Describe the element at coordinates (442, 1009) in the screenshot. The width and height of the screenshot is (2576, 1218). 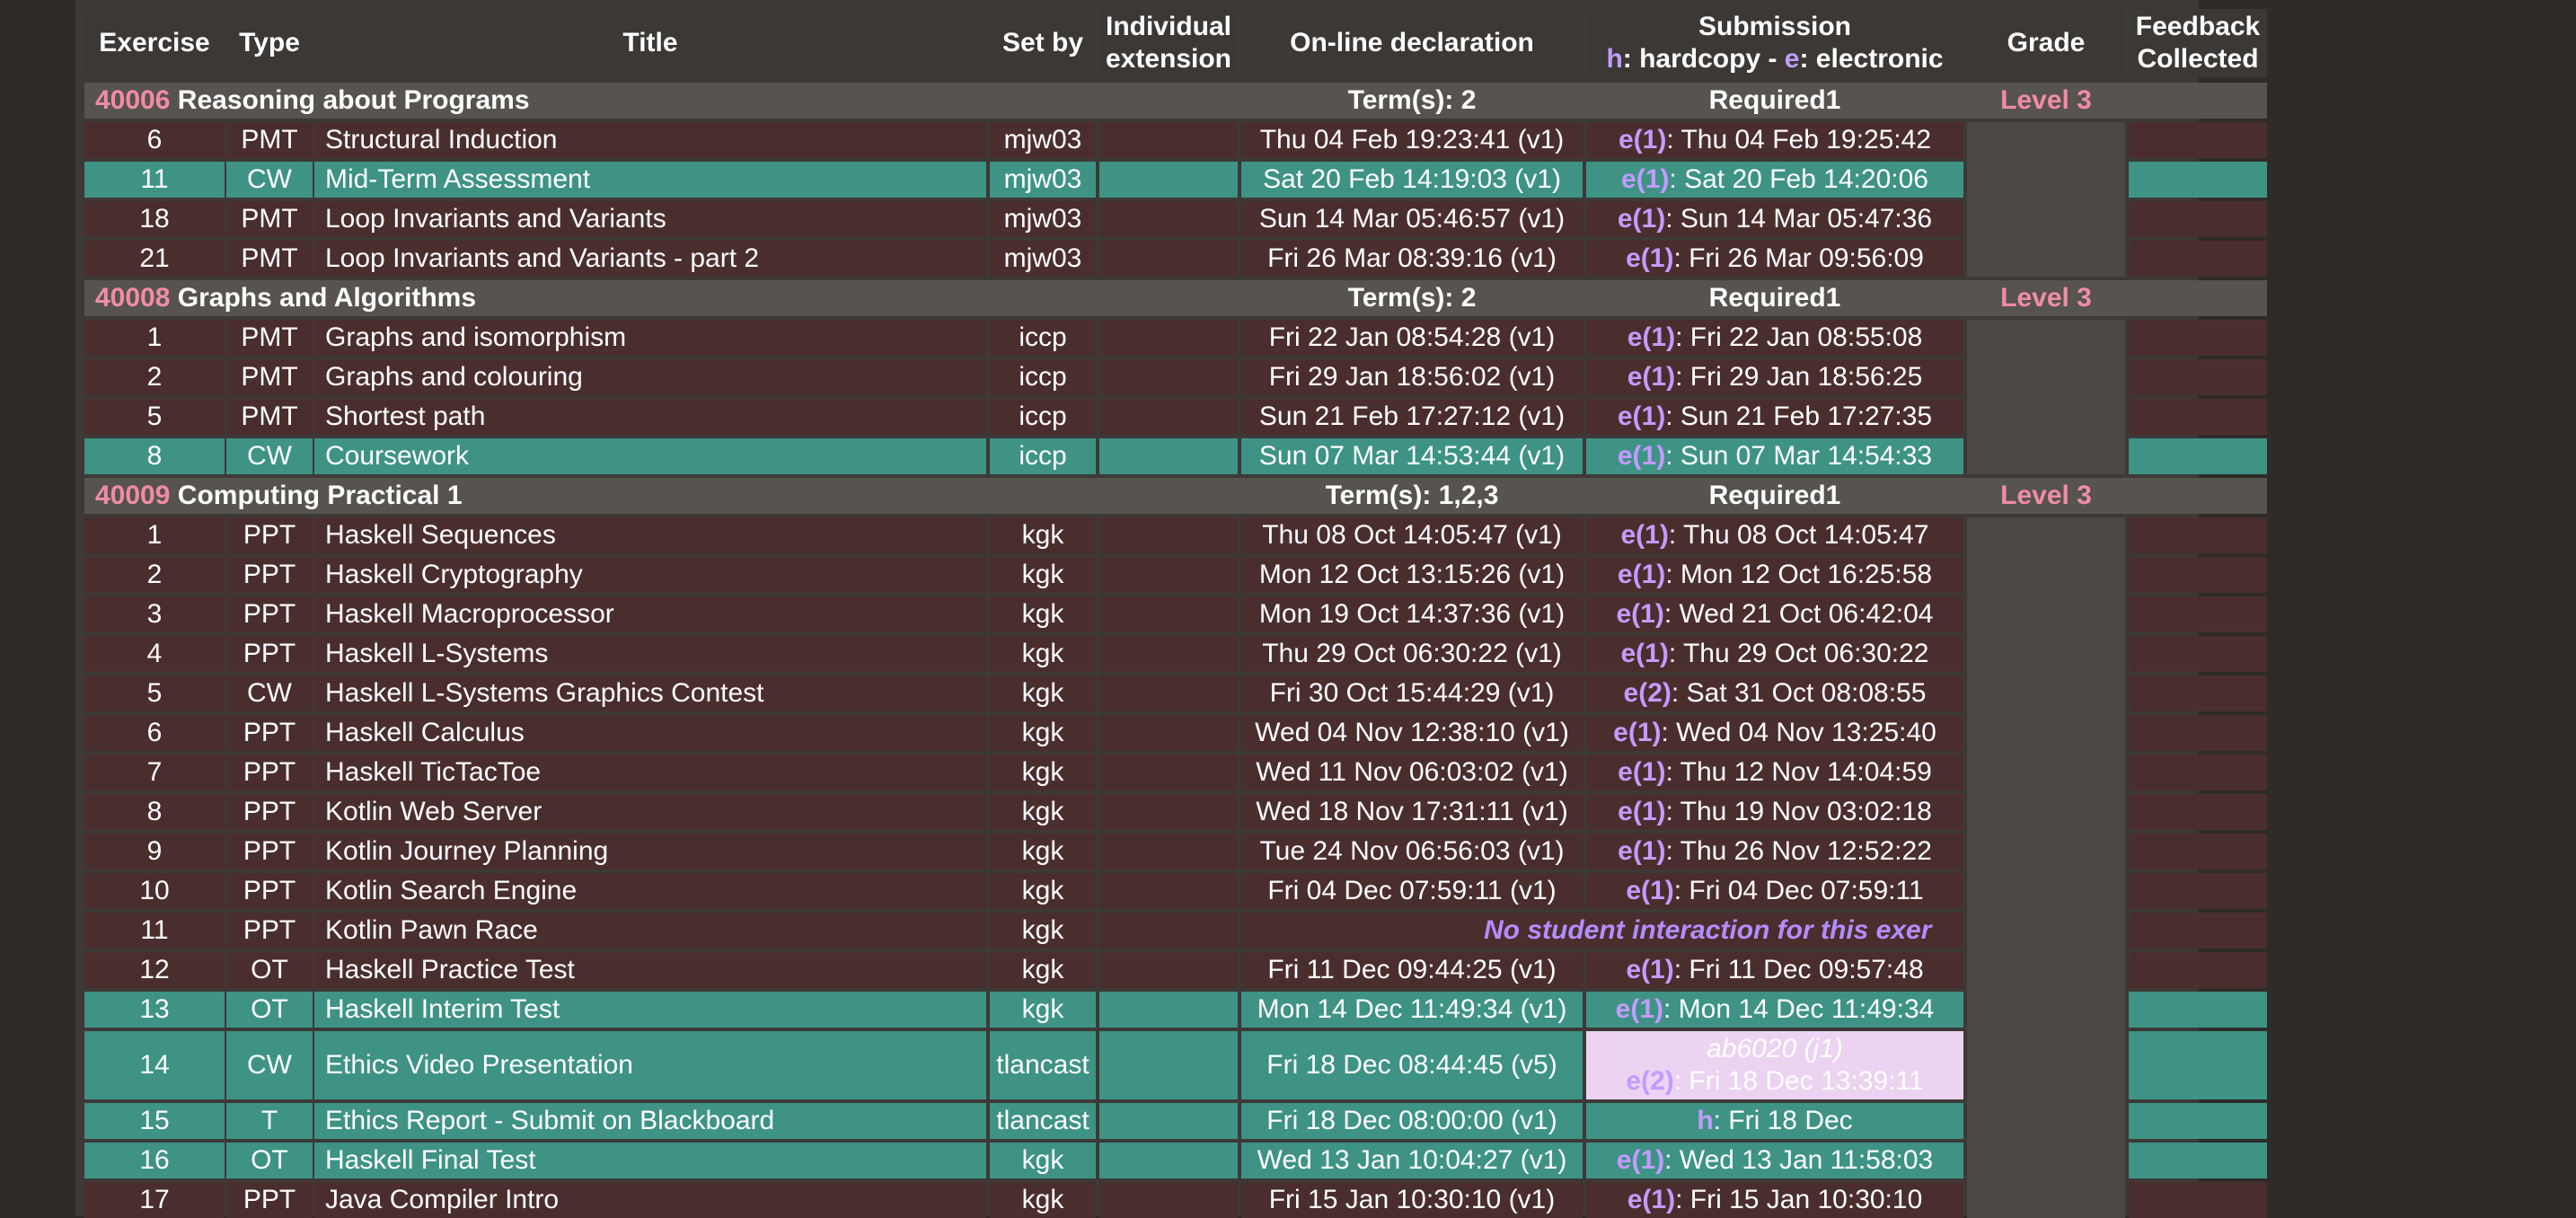
I see `exercise-title-link-text: Haskell Interim Test` at that location.